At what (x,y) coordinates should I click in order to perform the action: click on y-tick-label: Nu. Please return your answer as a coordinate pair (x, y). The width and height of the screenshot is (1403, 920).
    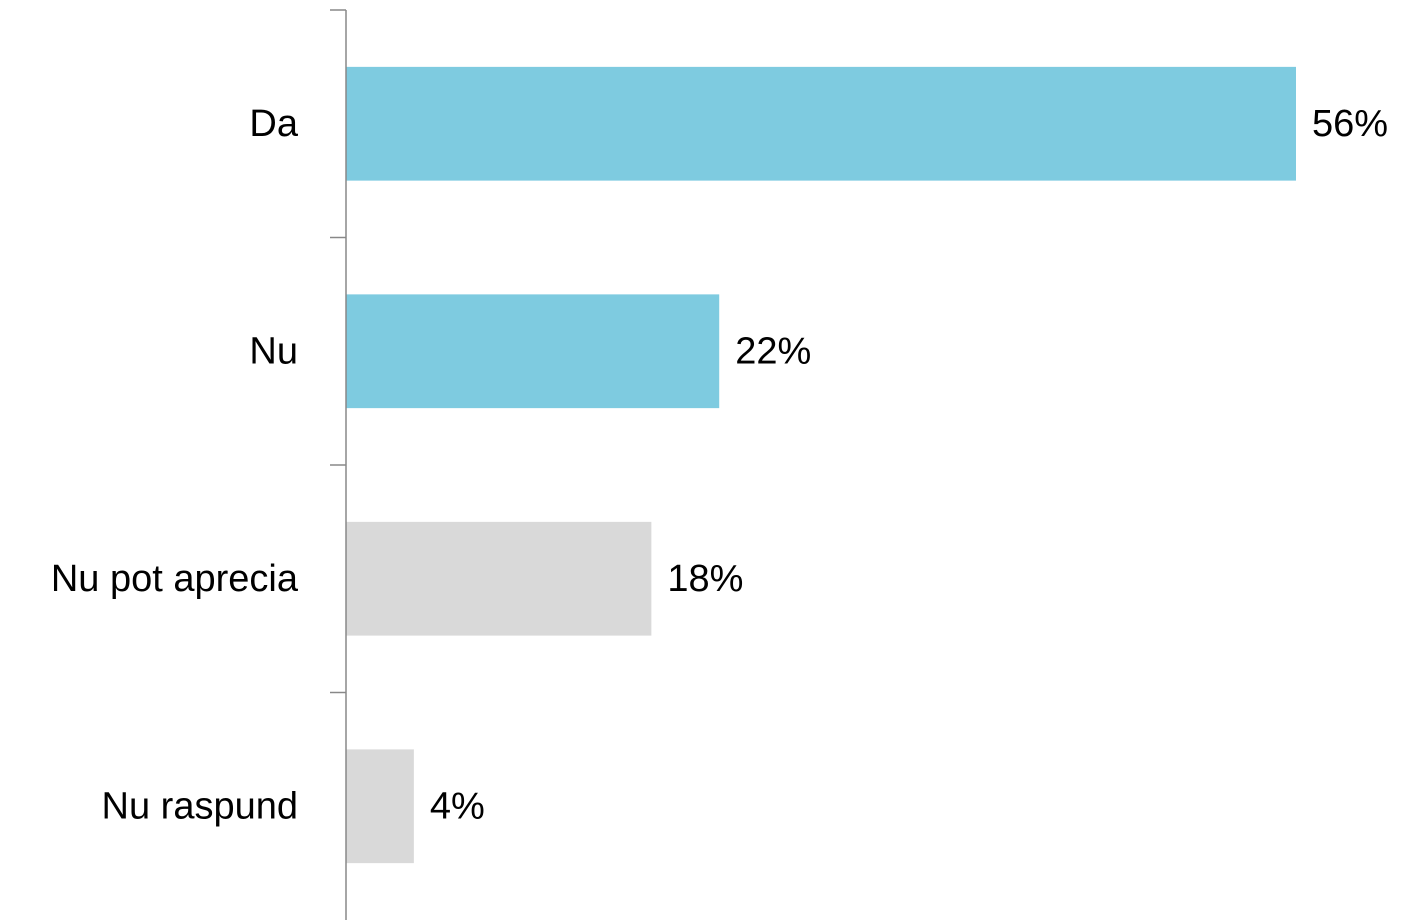
    Looking at the image, I should click on (273, 351).